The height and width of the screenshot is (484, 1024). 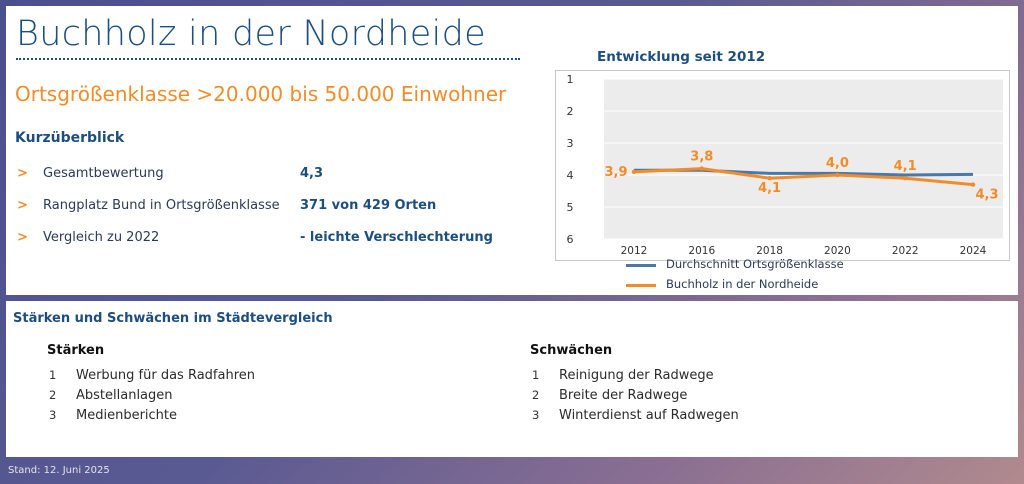 What do you see at coordinates (636, 375) in the screenshot?
I see `item-label: Reinigung der Radwege` at bounding box center [636, 375].